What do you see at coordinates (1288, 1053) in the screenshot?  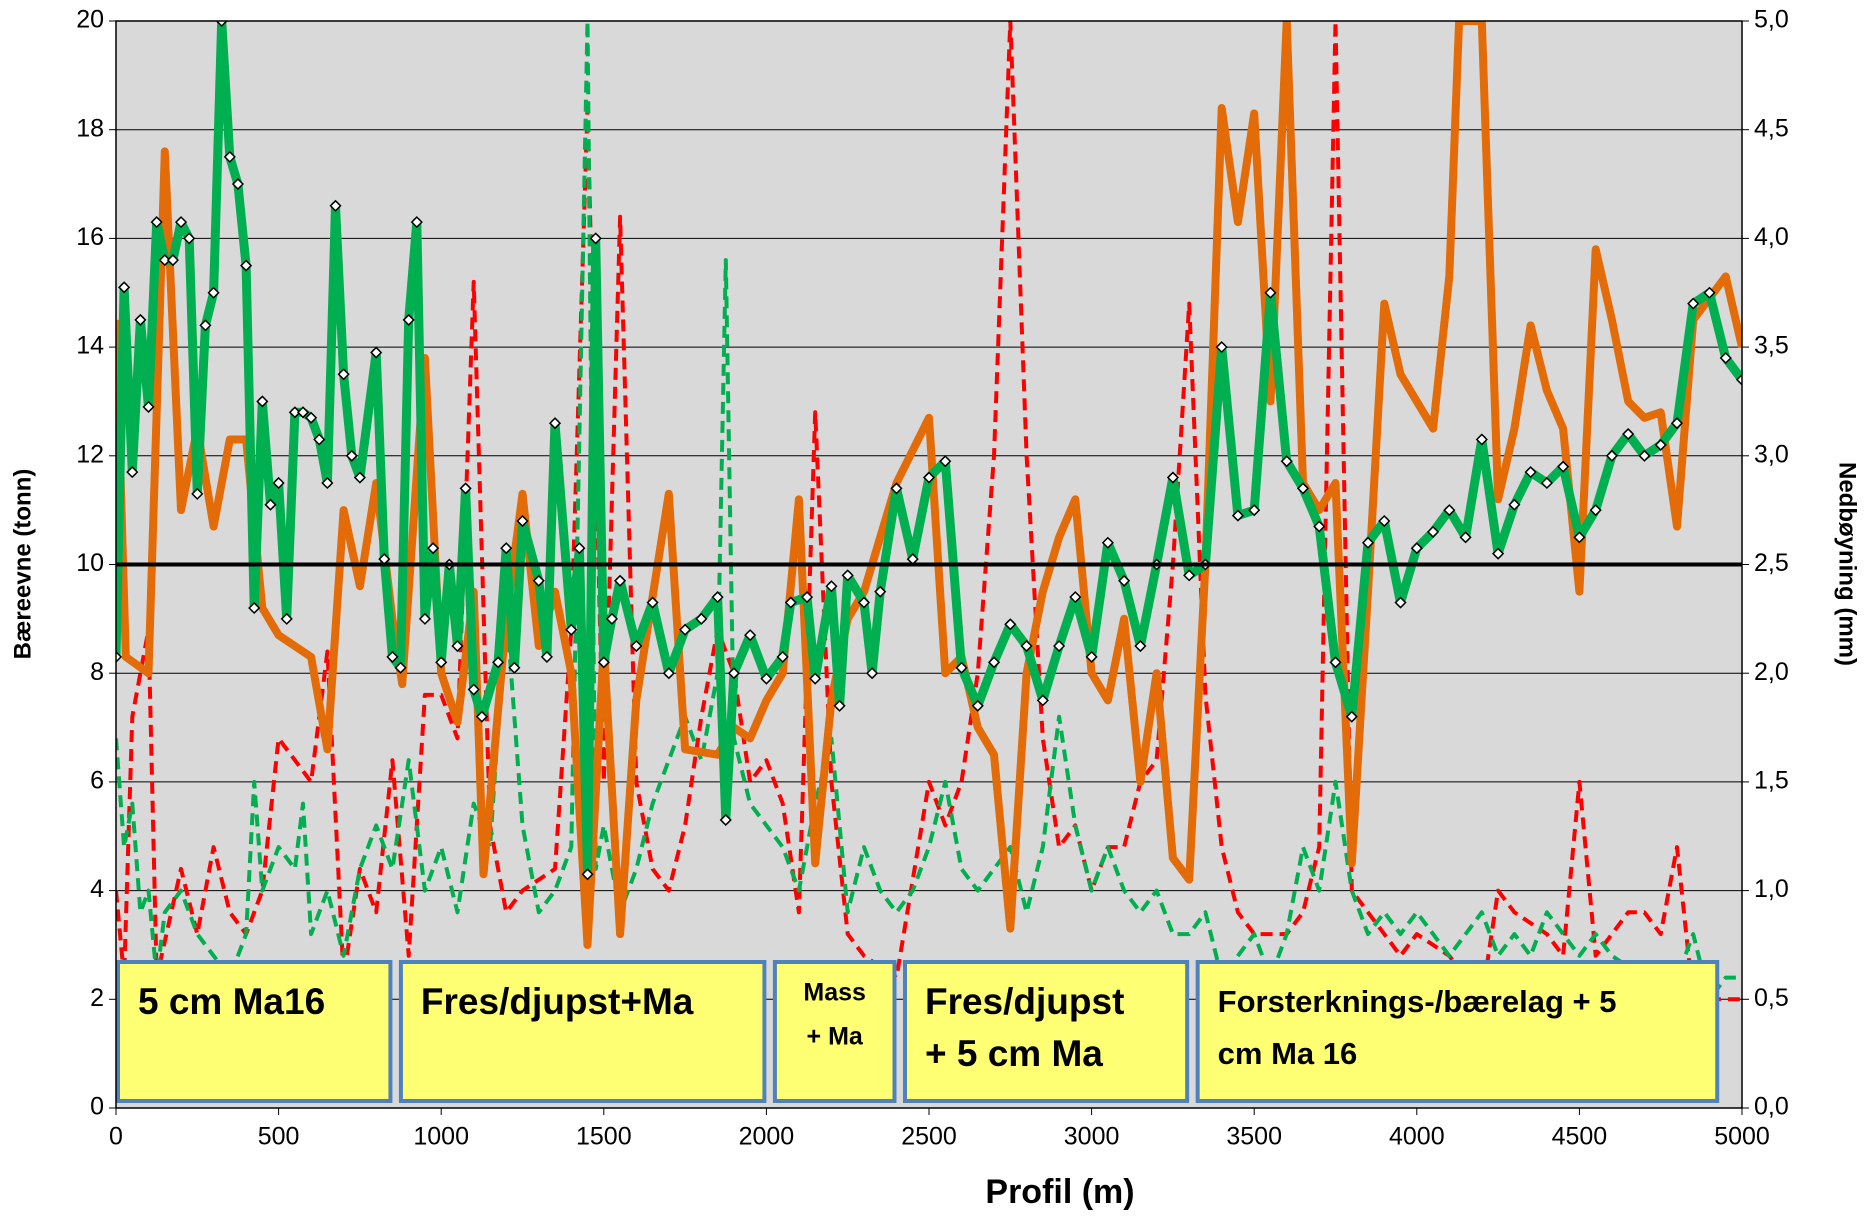 I see `section-label: cm Ma 16` at bounding box center [1288, 1053].